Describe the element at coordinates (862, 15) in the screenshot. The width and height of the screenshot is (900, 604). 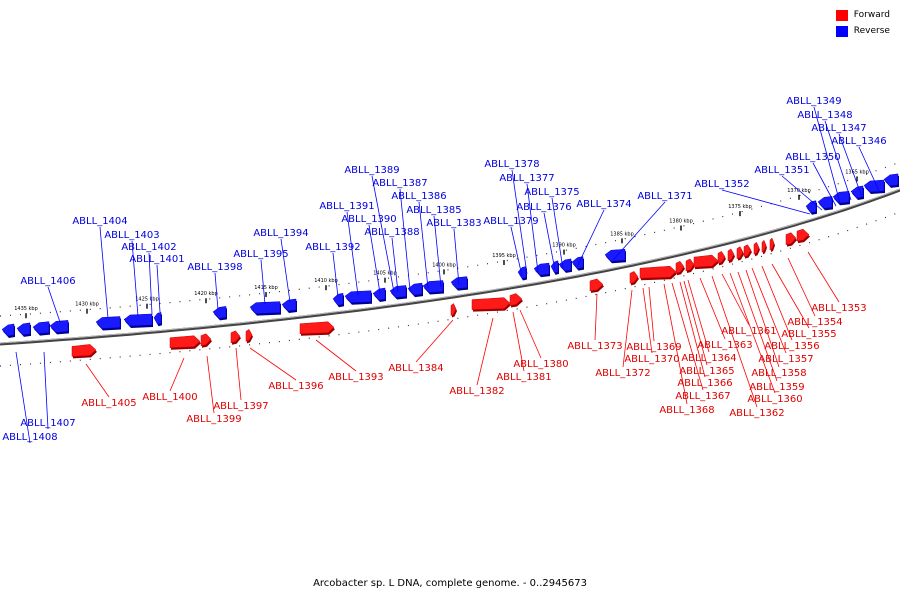
I see `legend-forward: Forward` at that location.